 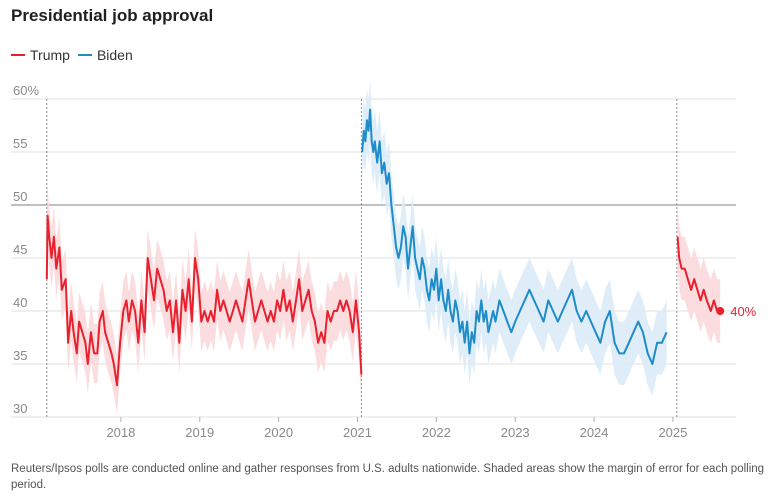 I want to click on y-tick-label-45: 45, so click(x=20, y=249).